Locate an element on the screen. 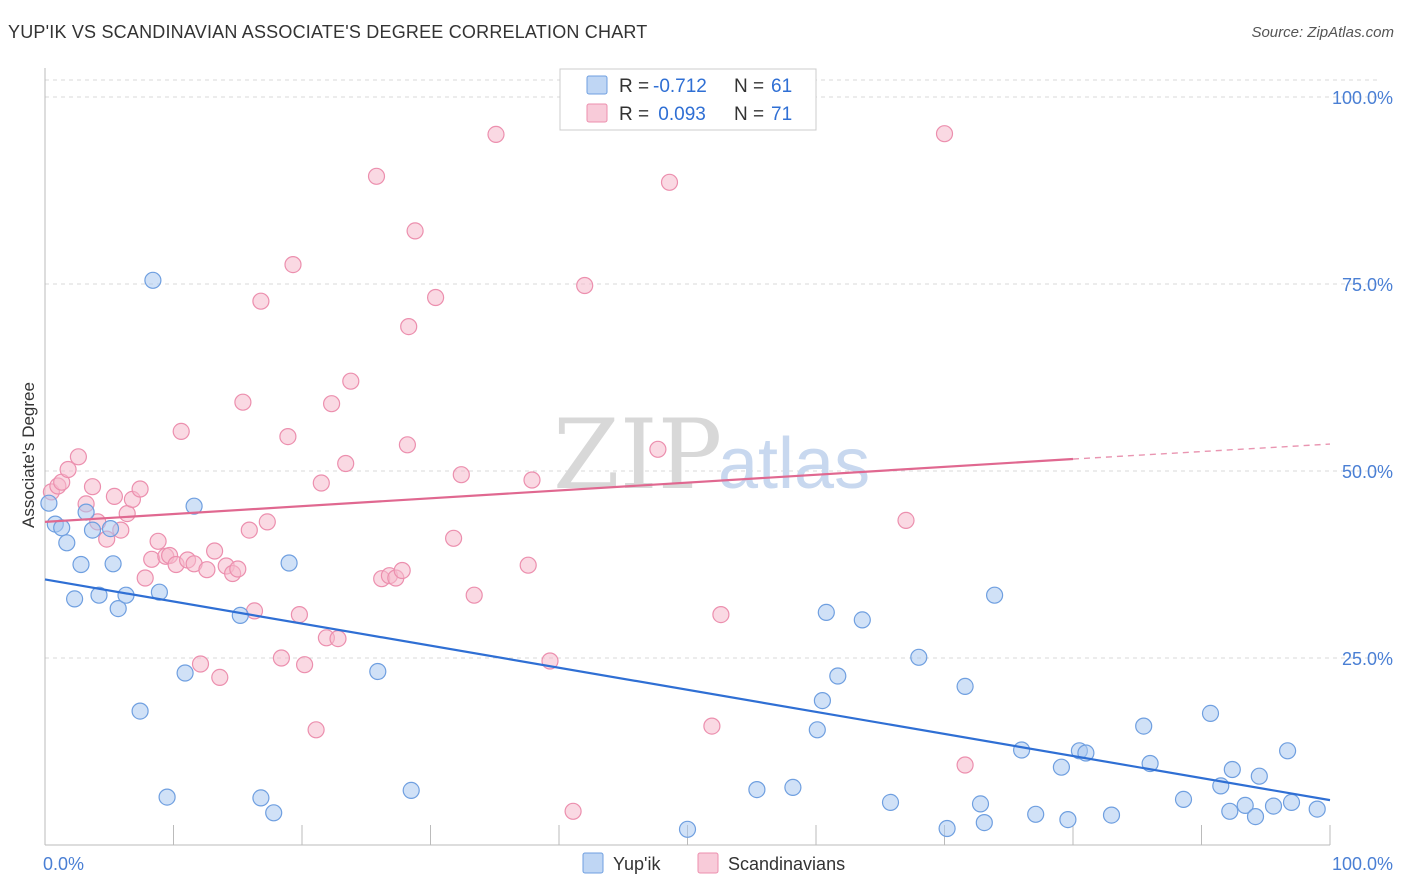  legend-scand-swatch is located at coordinates (597, 113).